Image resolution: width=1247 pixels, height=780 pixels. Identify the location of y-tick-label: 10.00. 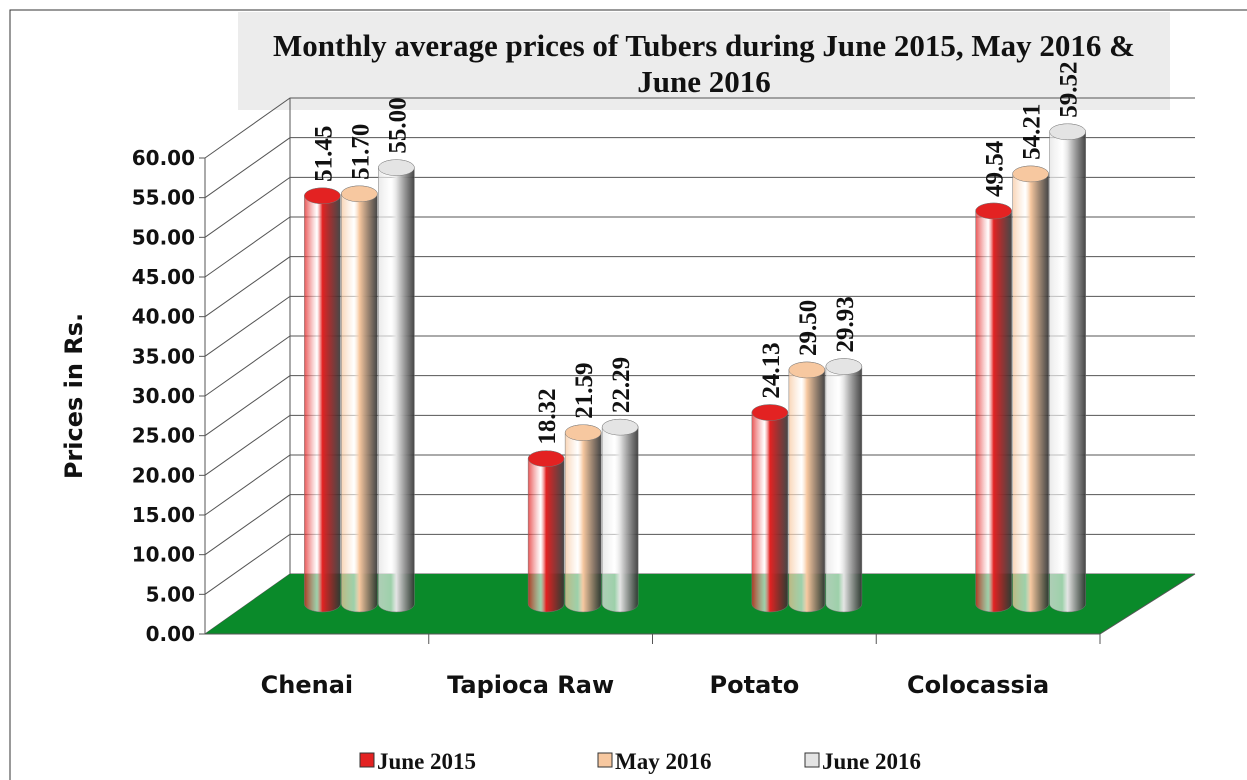
(163, 555).